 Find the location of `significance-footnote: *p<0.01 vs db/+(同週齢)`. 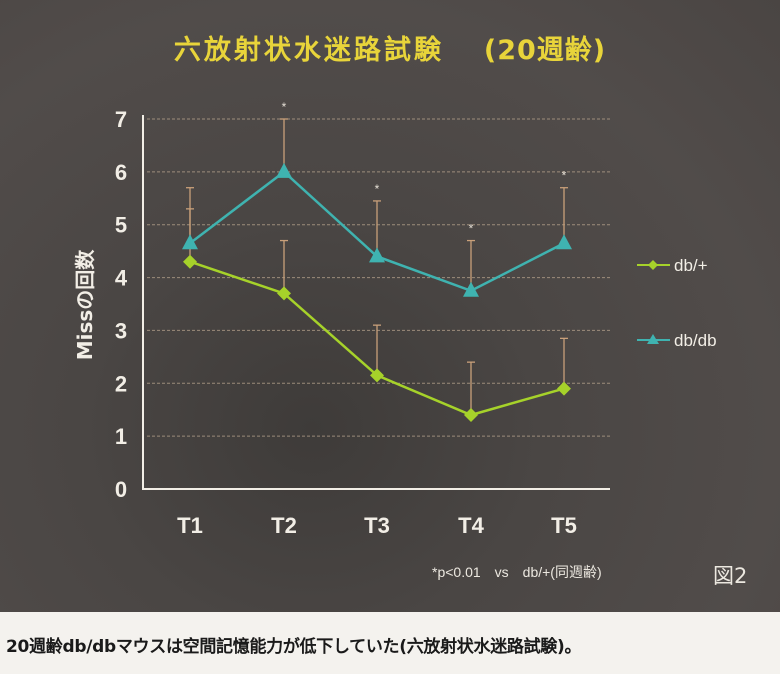

significance-footnote: *p<0.01 vs db/+(同週齢) is located at coordinates (517, 572).